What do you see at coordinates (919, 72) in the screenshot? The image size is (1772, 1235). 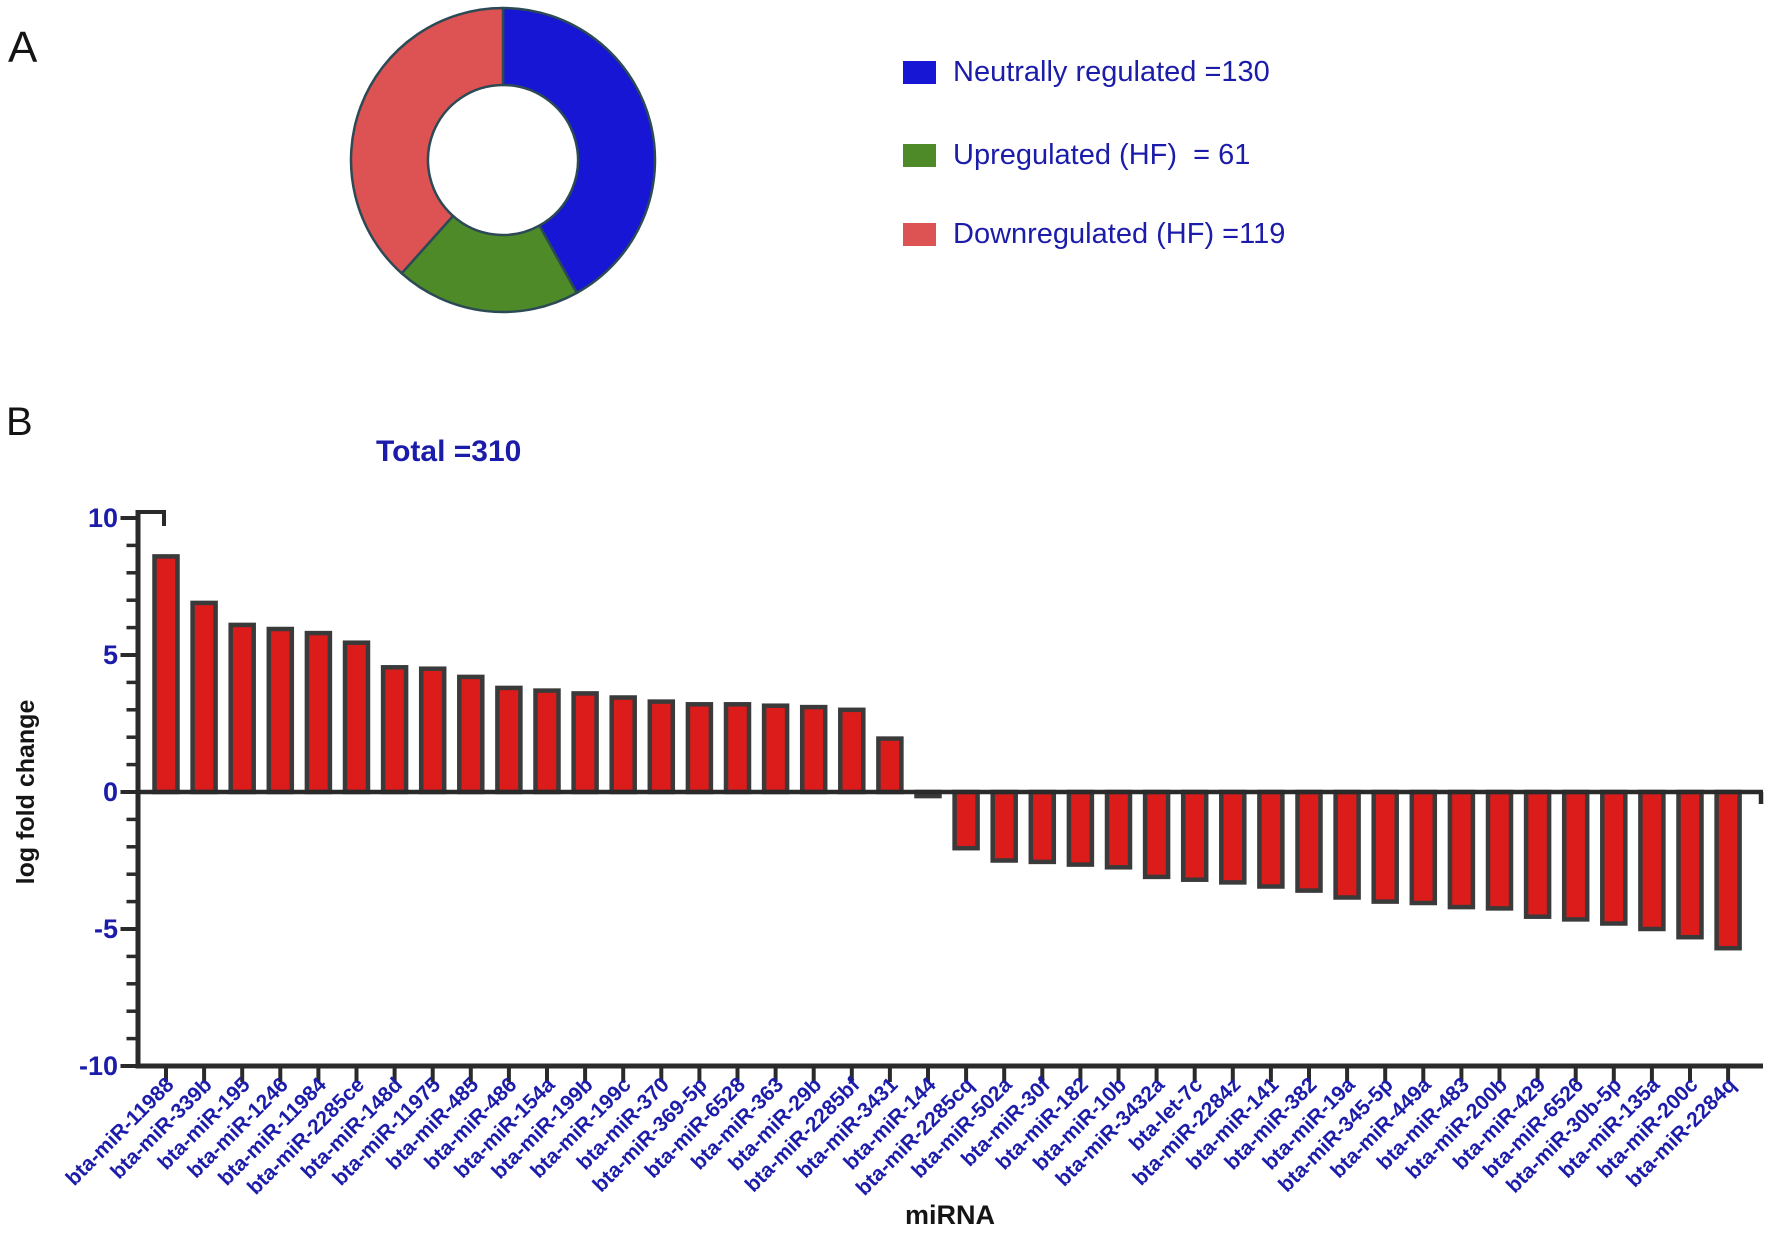 I see `legend-swatch-blue` at bounding box center [919, 72].